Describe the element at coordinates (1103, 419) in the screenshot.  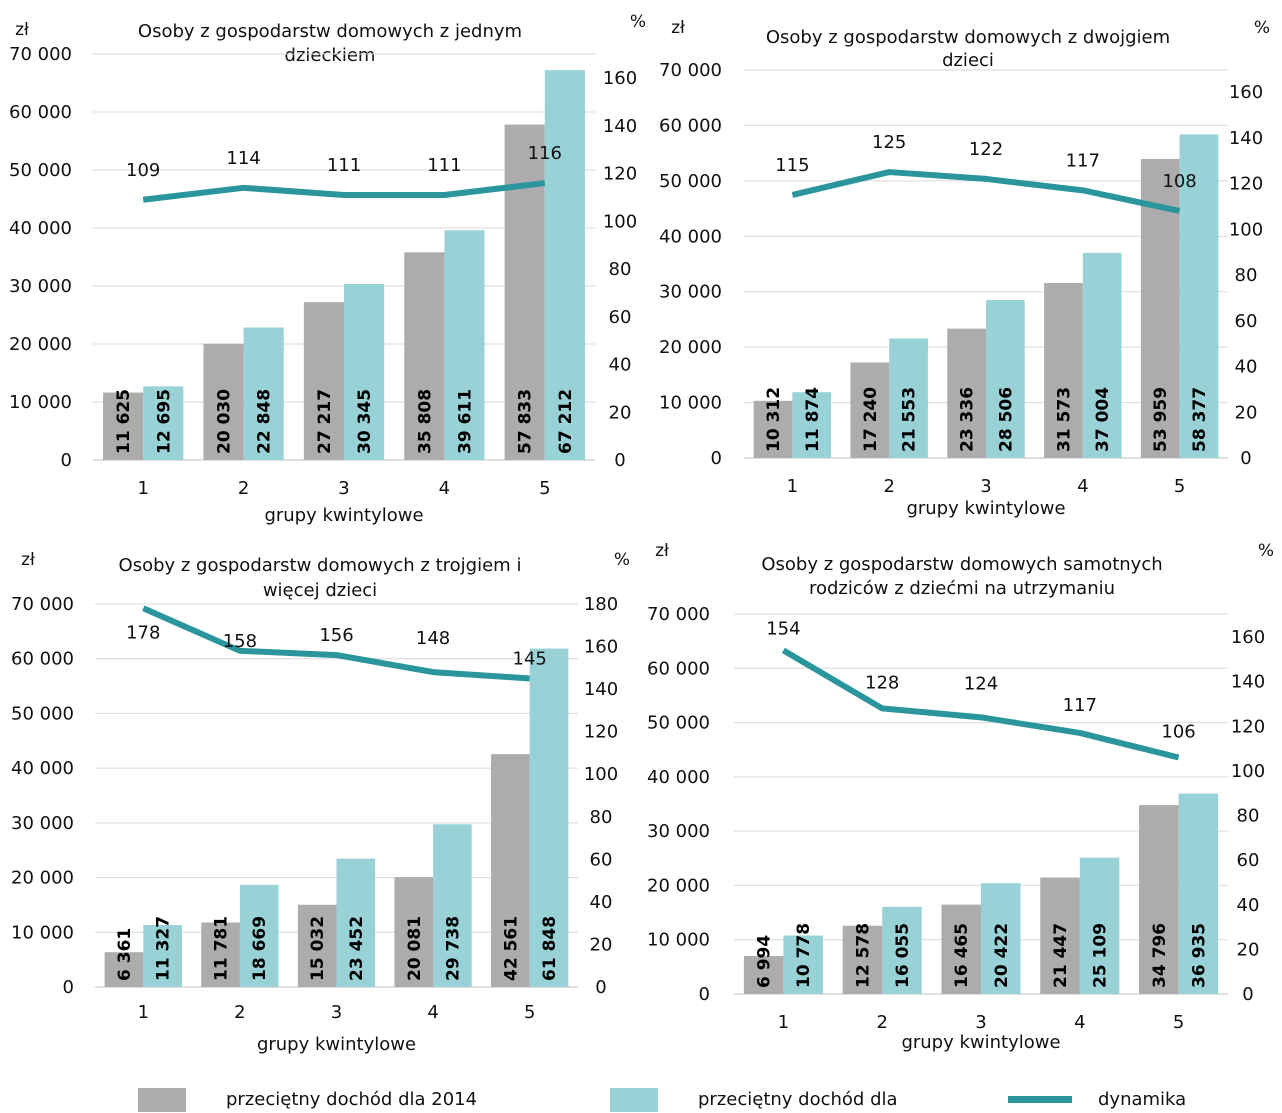
I see `bar-label-income-2018: 37 004` at that location.